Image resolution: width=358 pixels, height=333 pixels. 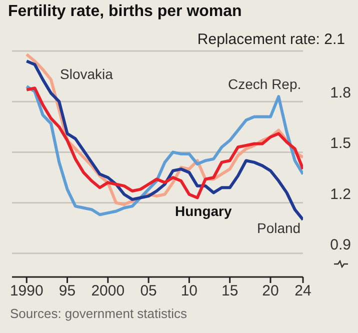 What do you see at coordinates (340, 194) in the screenshot?
I see `y-tick-label: 1.2` at bounding box center [340, 194].